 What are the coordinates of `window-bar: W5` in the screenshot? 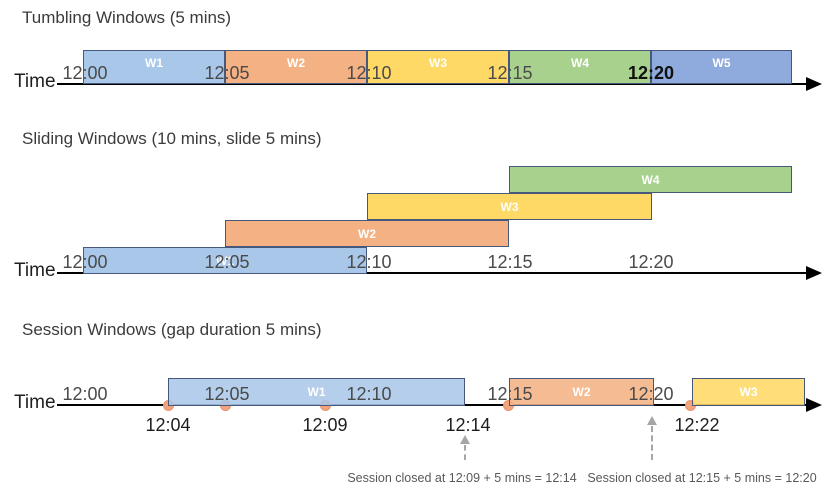 It's located at (721, 67).